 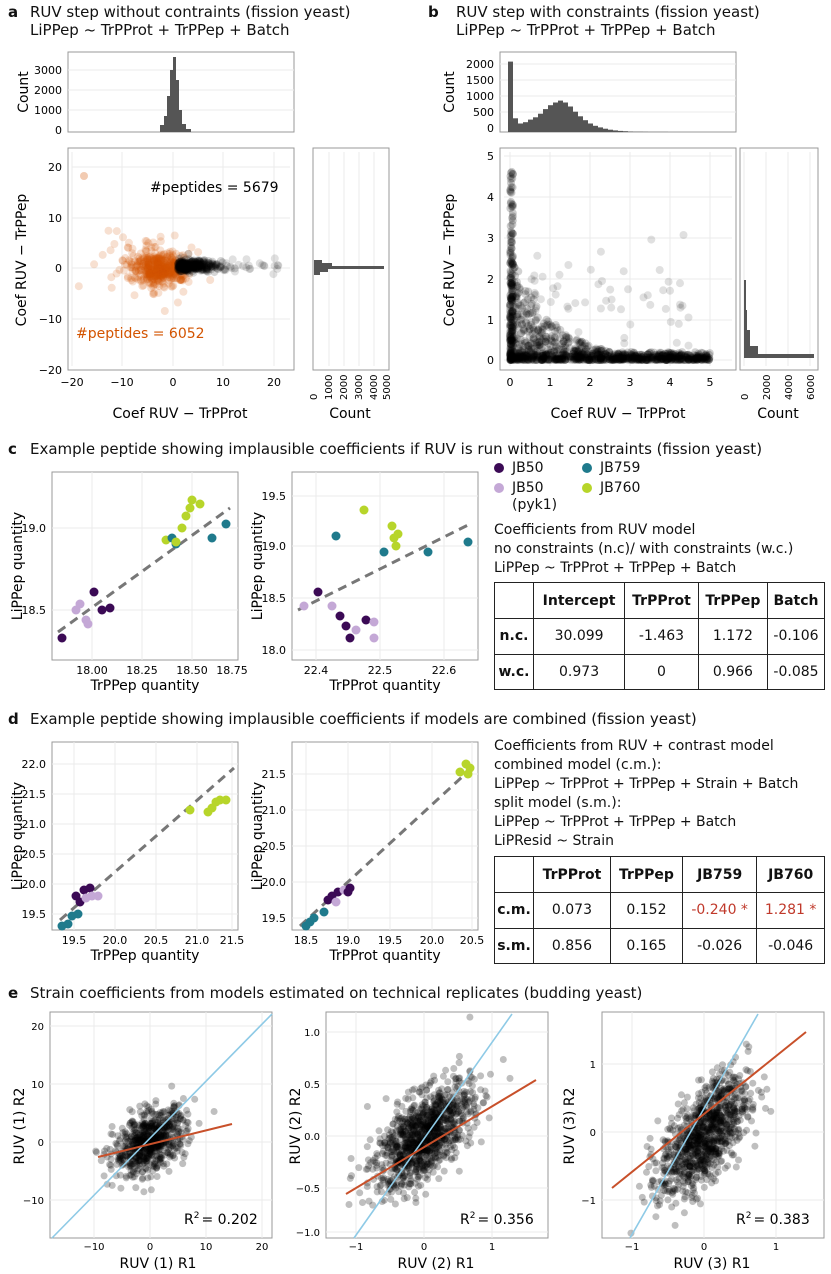 I want to click on panel-a-top-ylabel: Count, so click(x=24, y=92).